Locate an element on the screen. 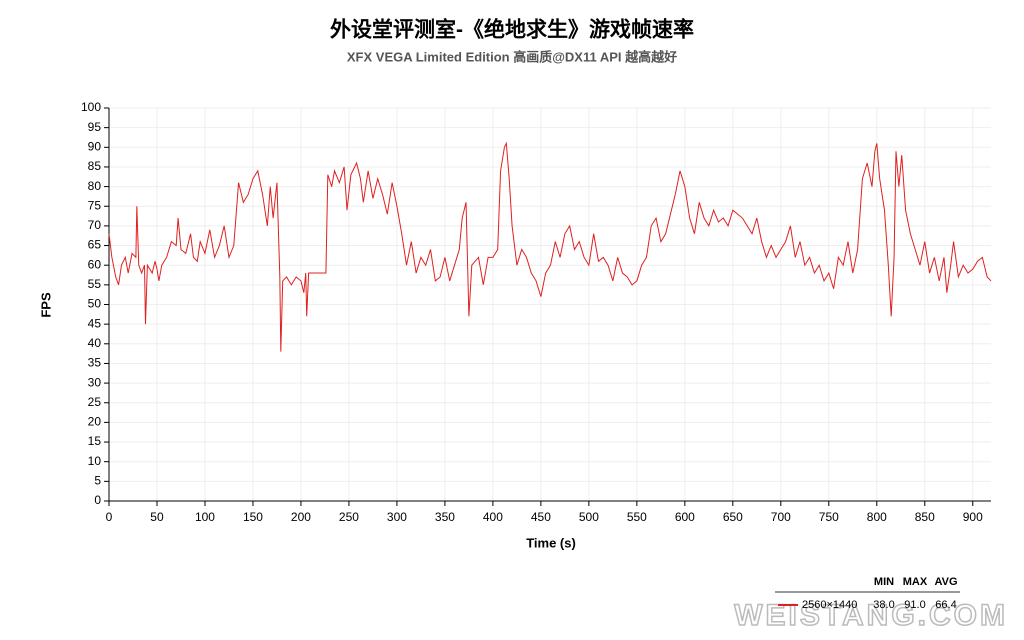 The width and height of the screenshot is (1024, 640). x-tick-label: 900 is located at coordinates (973, 517).